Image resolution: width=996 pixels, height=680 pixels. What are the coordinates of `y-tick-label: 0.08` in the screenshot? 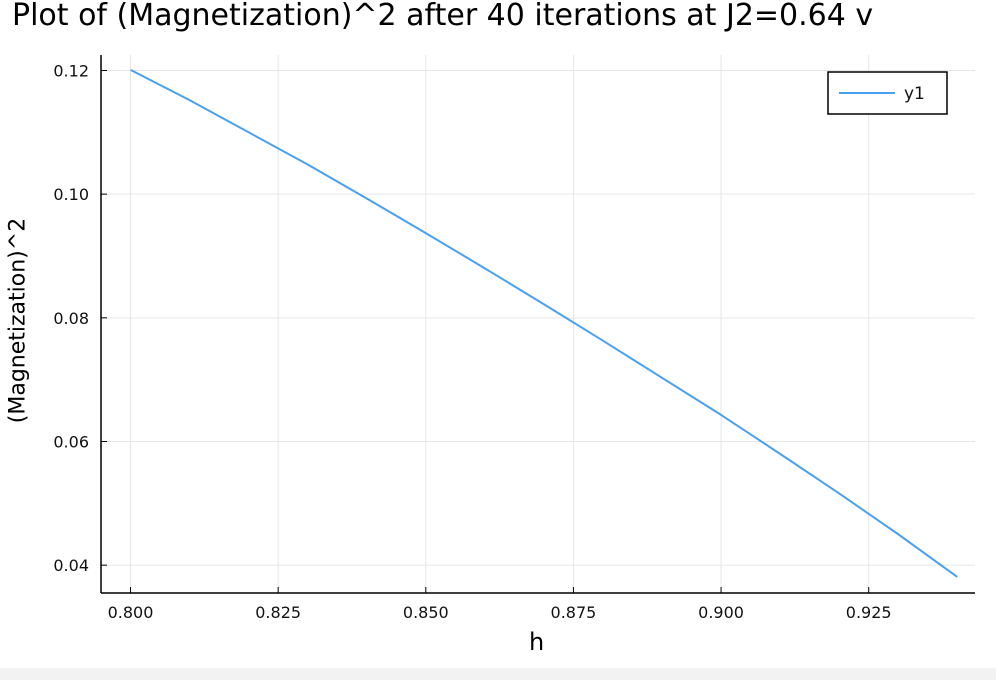 It's located at (71, 318).